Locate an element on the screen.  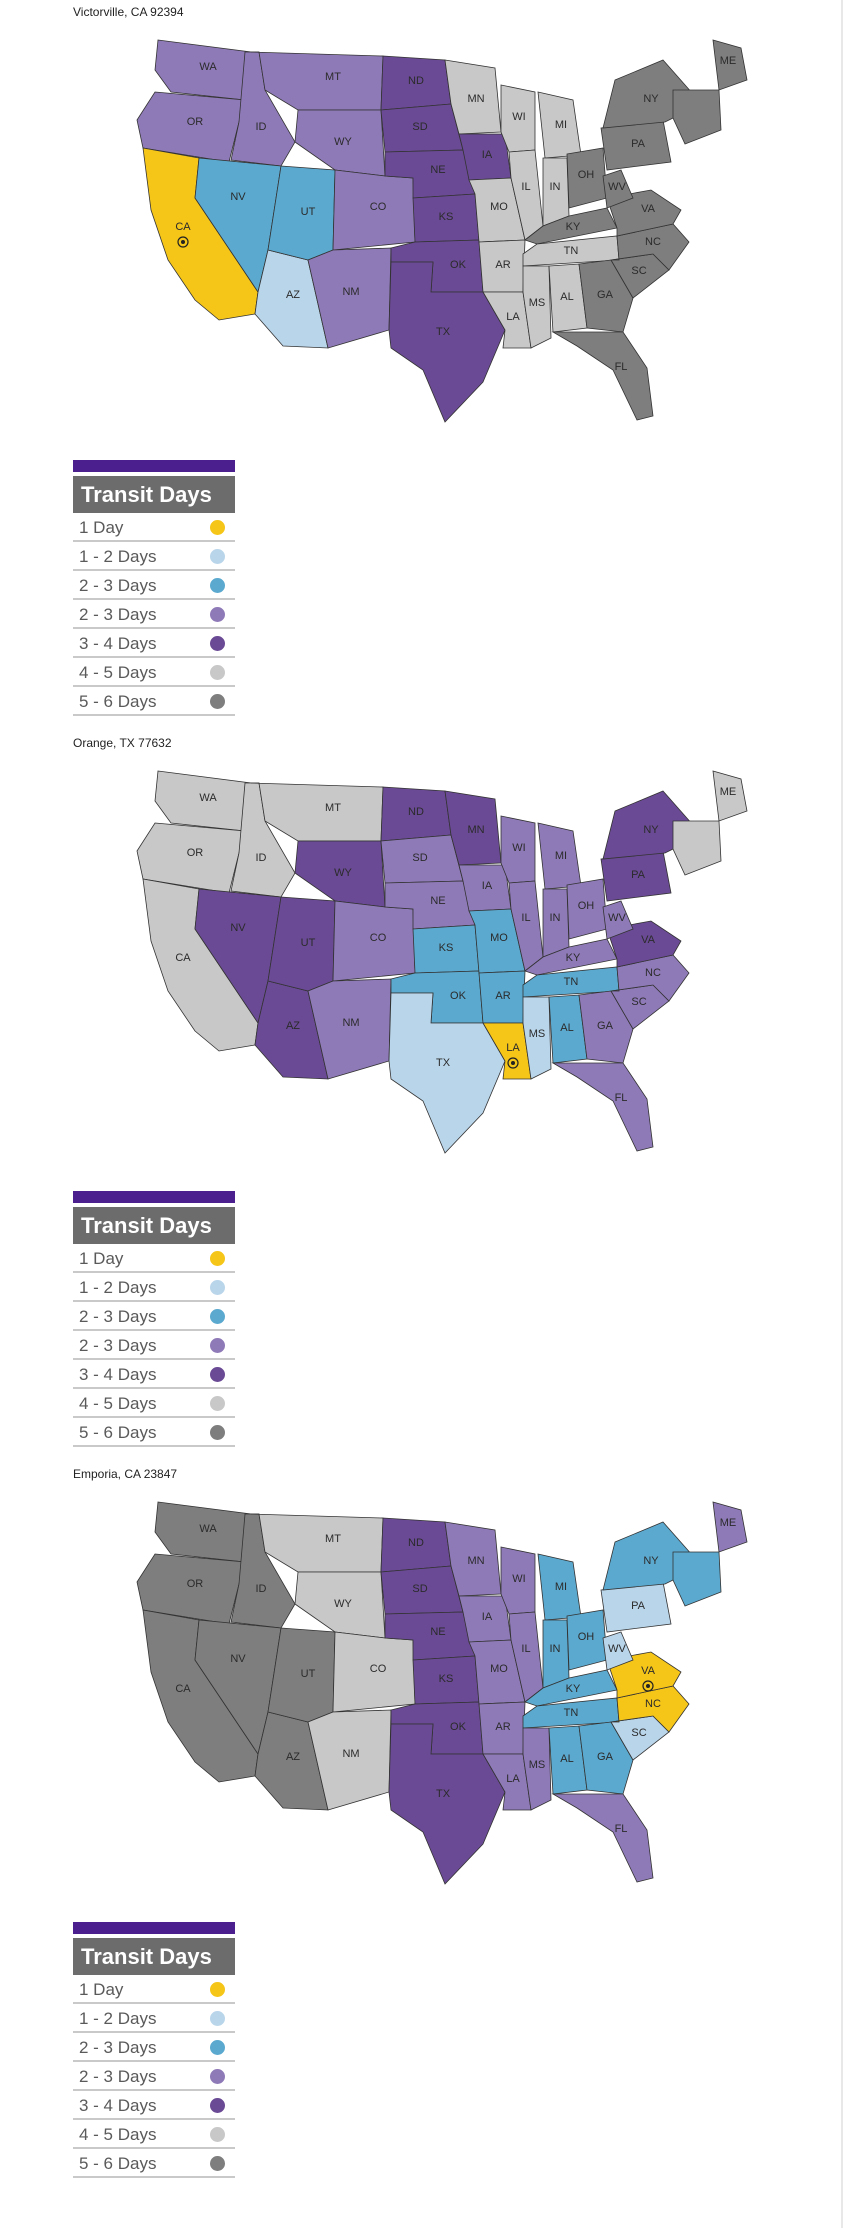
state-label: TX is located at coordinates (443, 1794).